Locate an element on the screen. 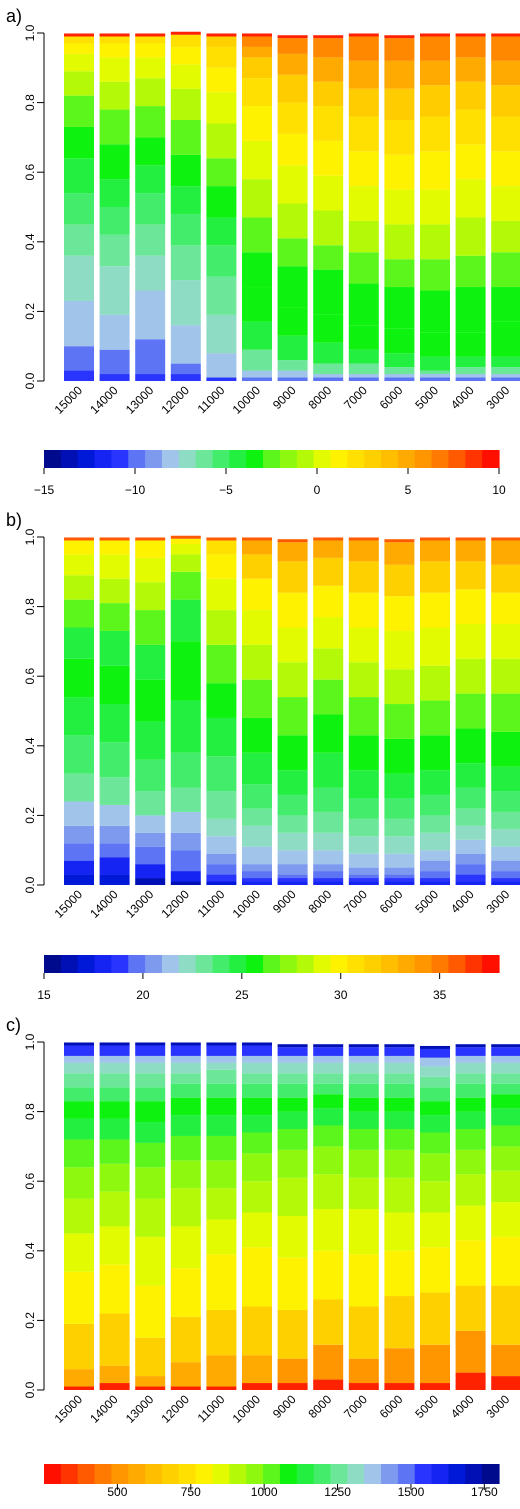 This screenshot has width=520, height=1509. x-tick-label: 4000 is located at coordinates (462, 397).